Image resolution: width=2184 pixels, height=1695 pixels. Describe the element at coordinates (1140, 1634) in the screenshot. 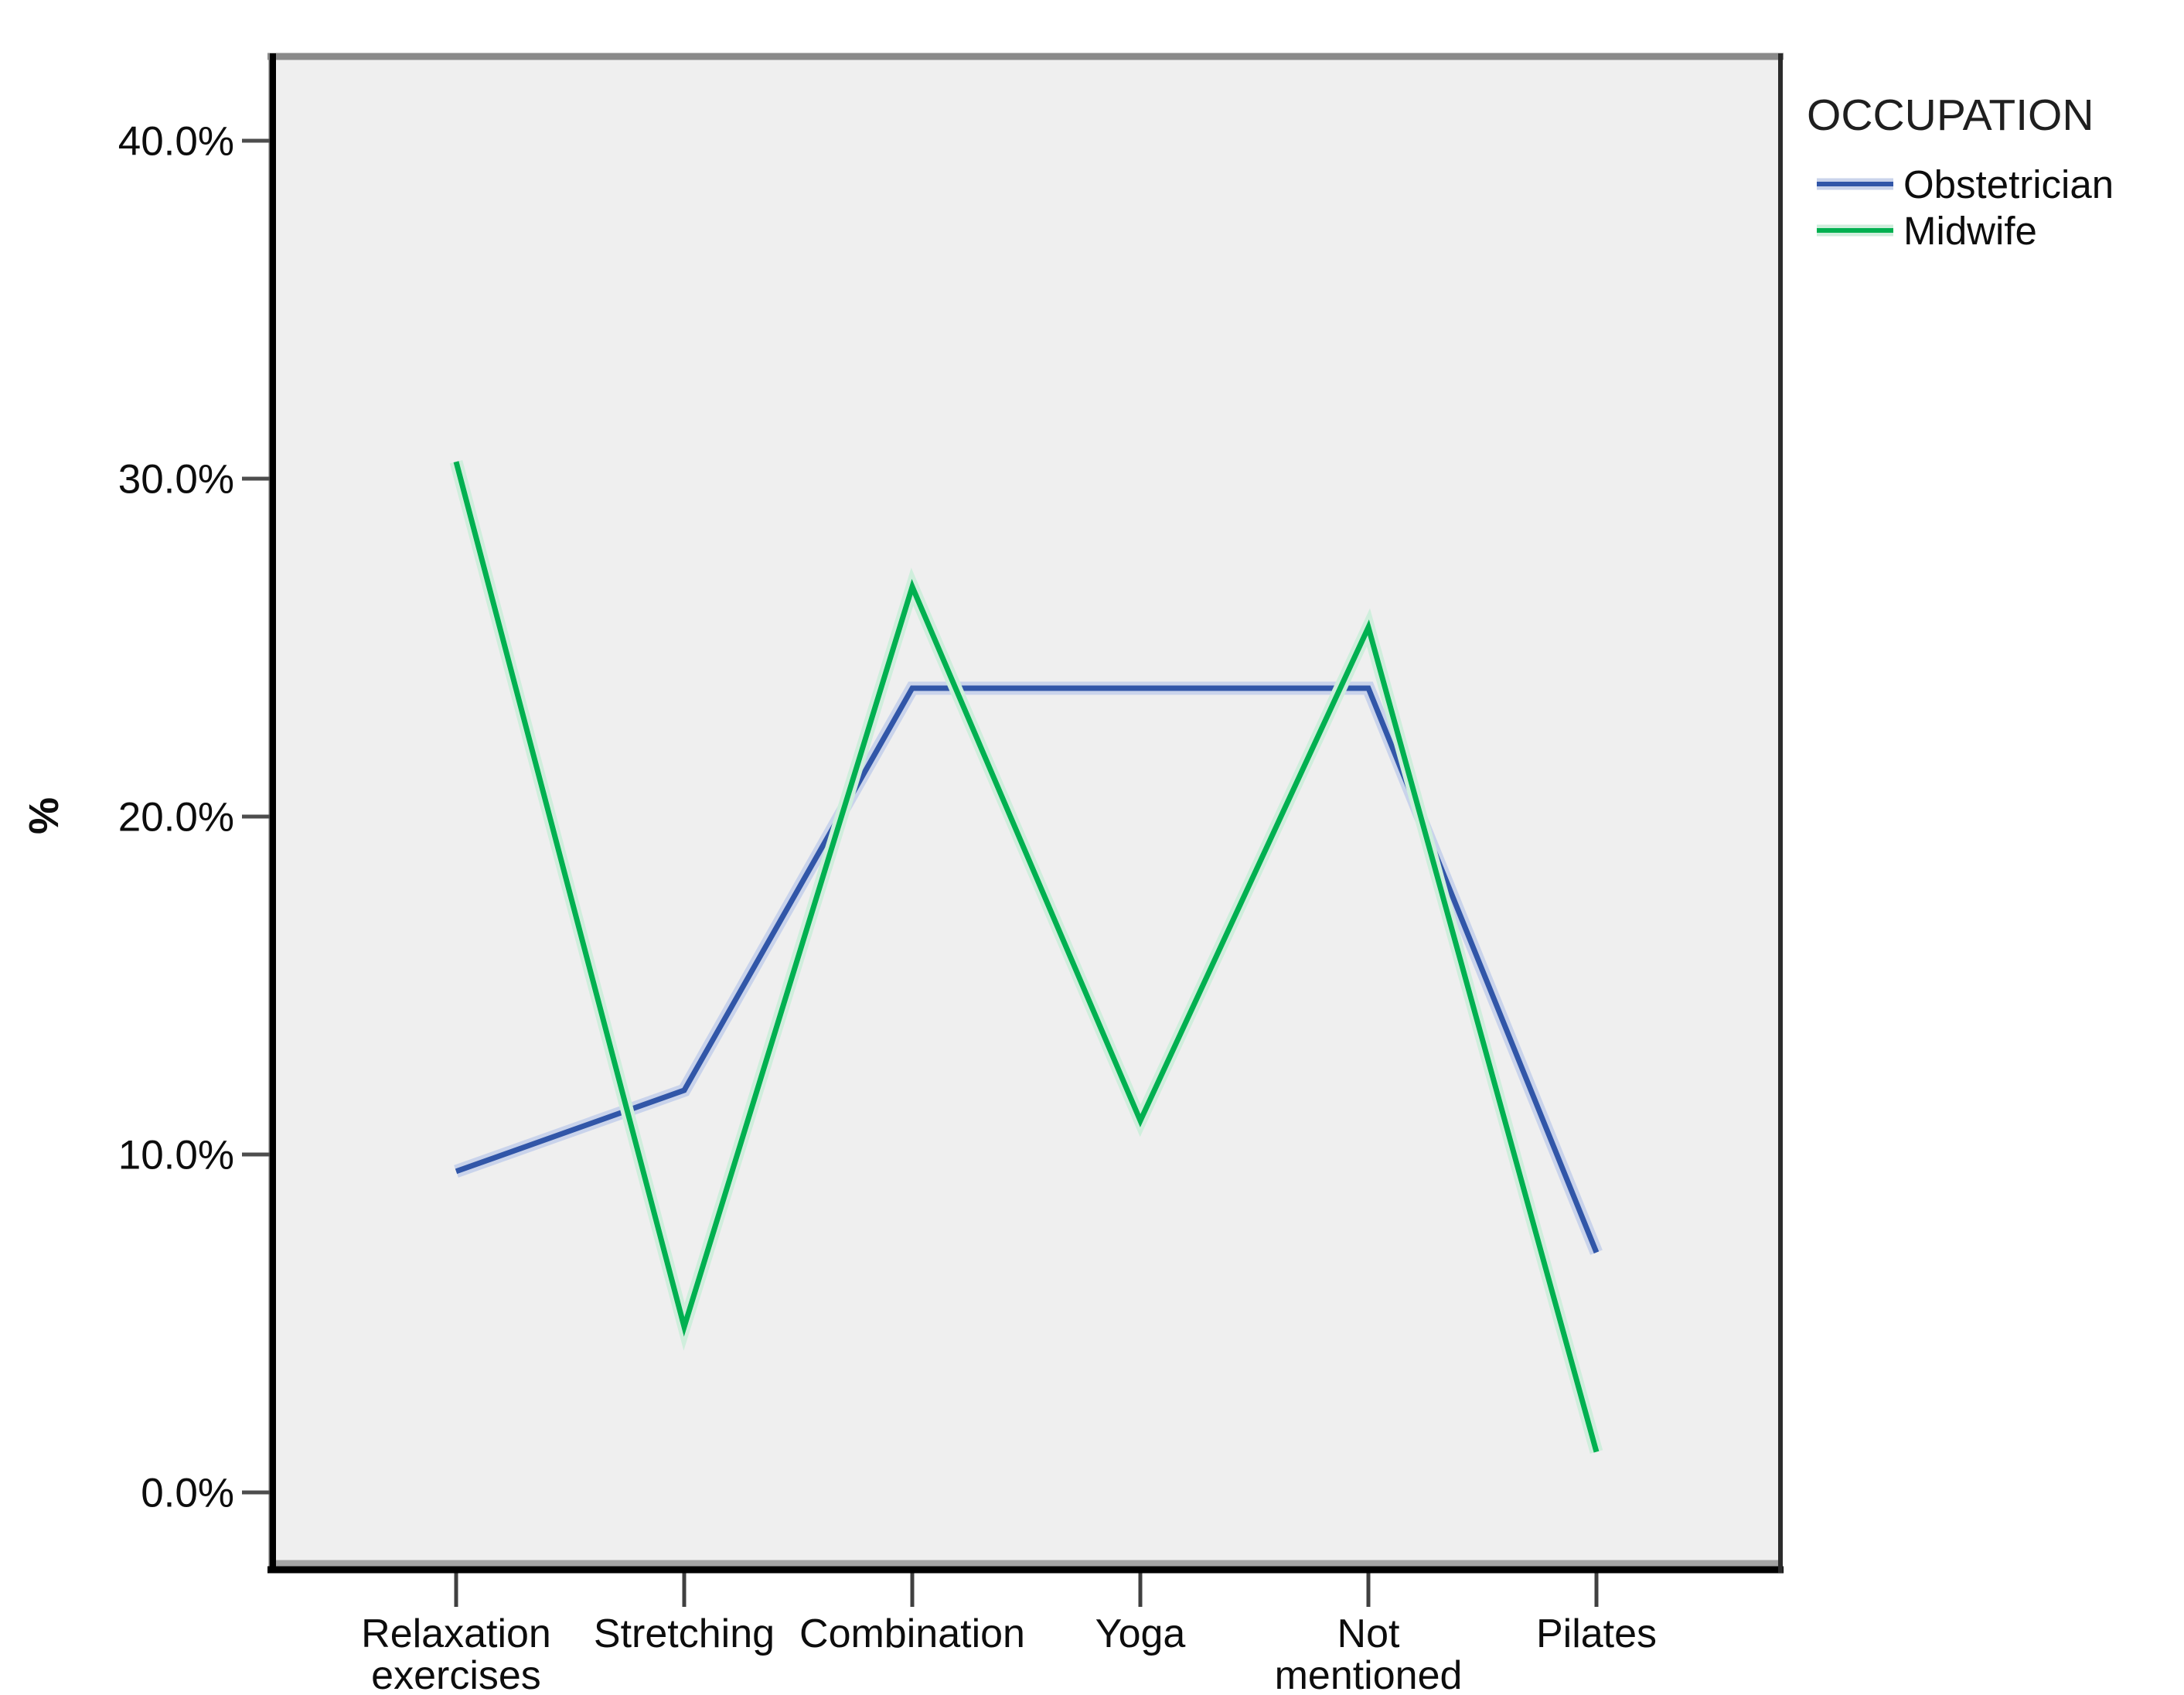

I see `x-tick-label: Yoga` at that location.